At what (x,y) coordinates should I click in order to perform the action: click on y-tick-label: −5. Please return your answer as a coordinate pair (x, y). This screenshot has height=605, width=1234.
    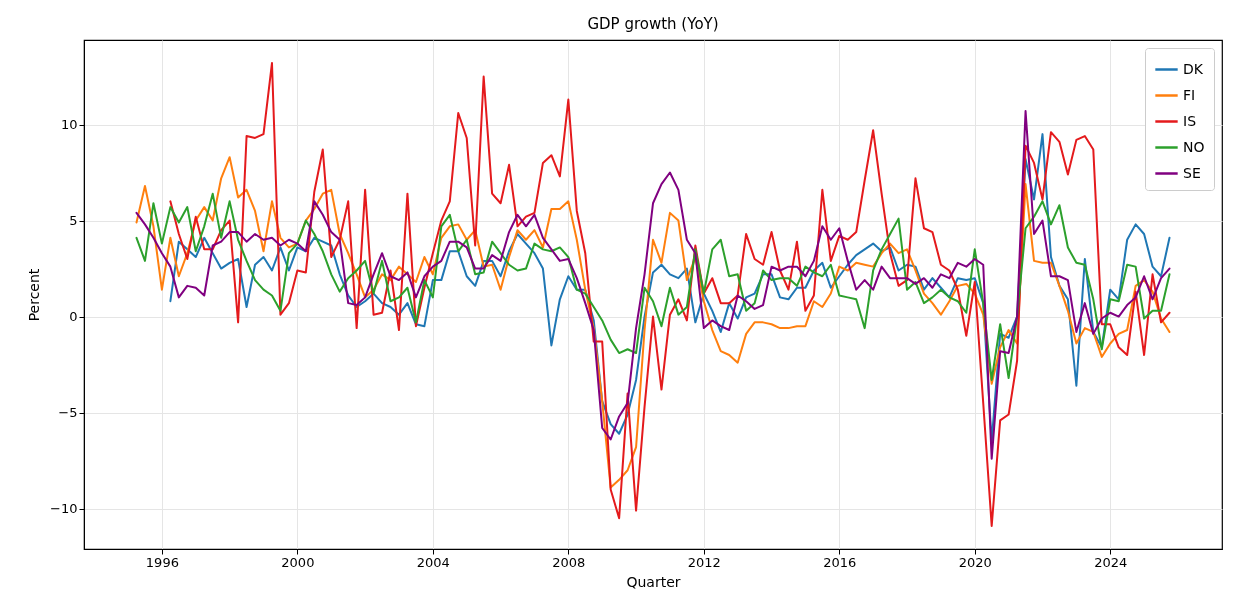
    Looking at the image, I should click on (68, 413).